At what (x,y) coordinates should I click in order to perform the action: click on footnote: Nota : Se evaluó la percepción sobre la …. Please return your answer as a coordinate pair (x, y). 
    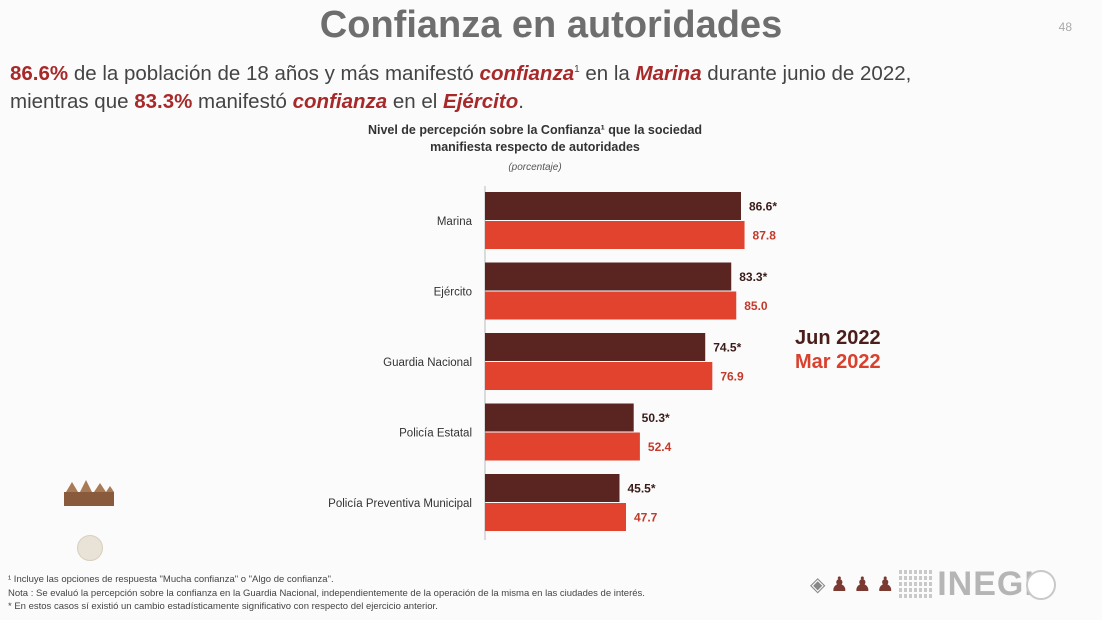
    Looking at the image, I should click on (326, 593).